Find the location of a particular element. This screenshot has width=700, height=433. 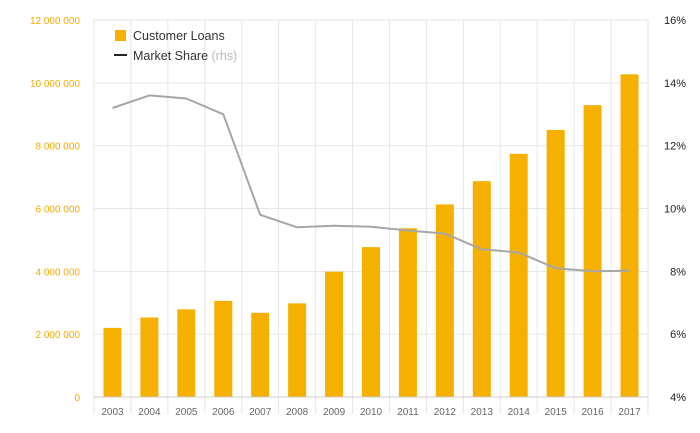

x-tick-label: 2008 is located at coordinates (297, 412).